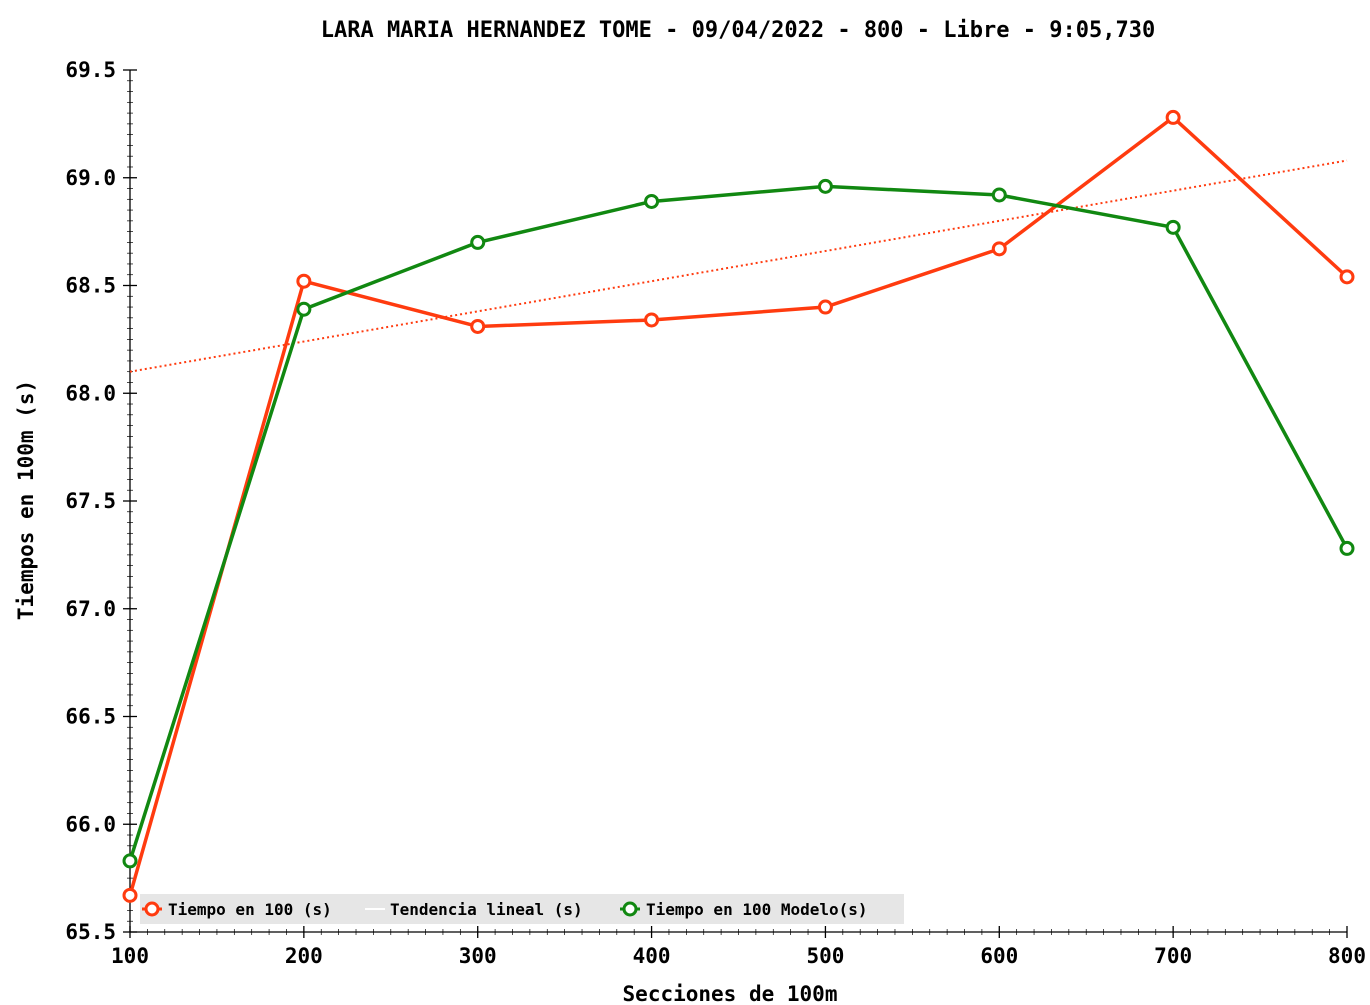 The height and width of the screenshot is (1005, 1370). What do you see at coordinates (652, 956) in the screenshot?
I see `x-tick-label: 400` at bounding box center [652, 956].